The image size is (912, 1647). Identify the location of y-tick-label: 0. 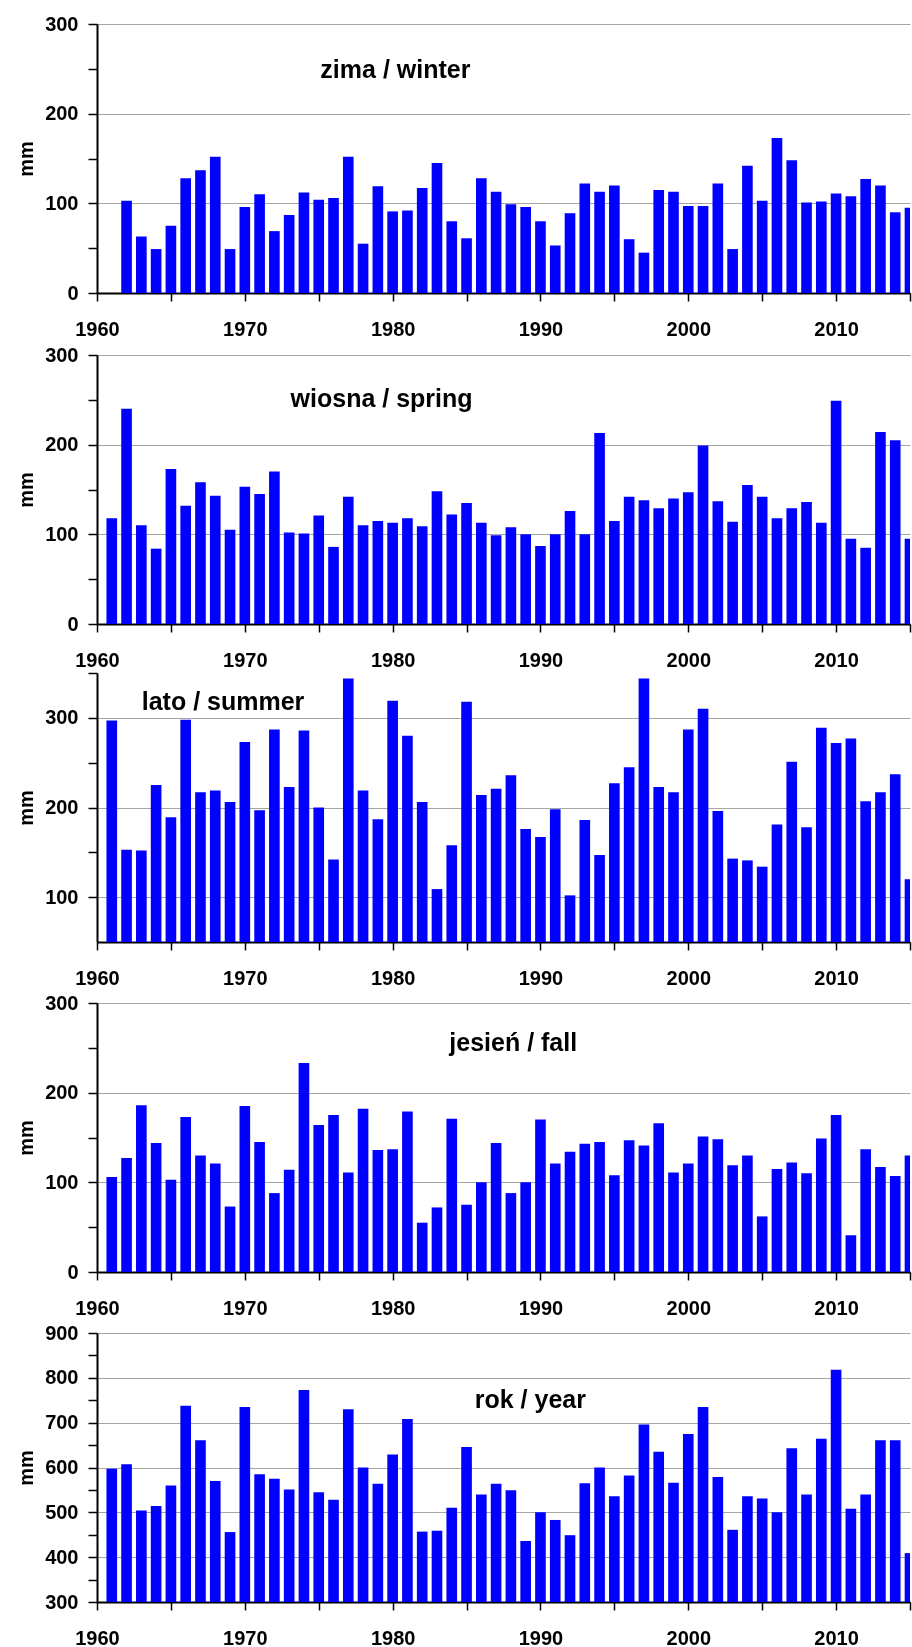
(73, 1271).